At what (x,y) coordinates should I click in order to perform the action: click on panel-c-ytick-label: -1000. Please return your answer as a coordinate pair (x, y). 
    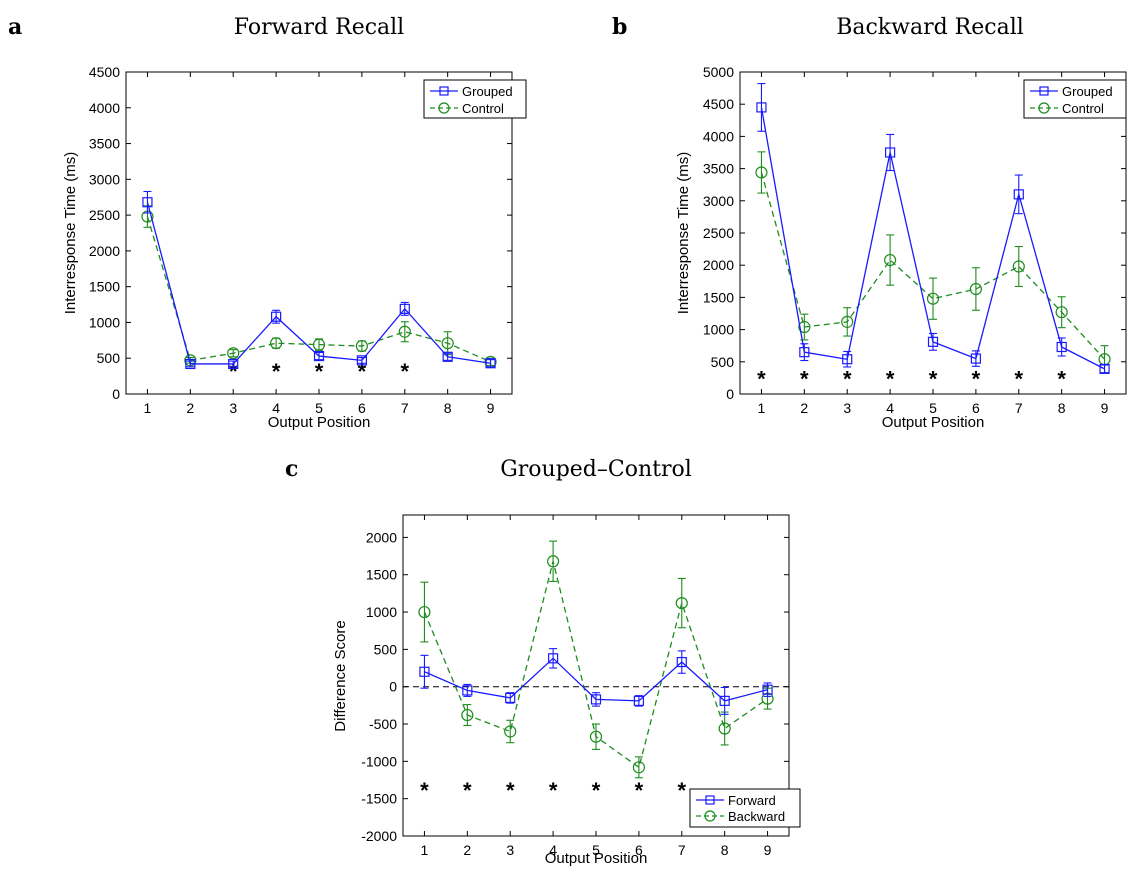
    Looking at the image, I should click on (379, 761).